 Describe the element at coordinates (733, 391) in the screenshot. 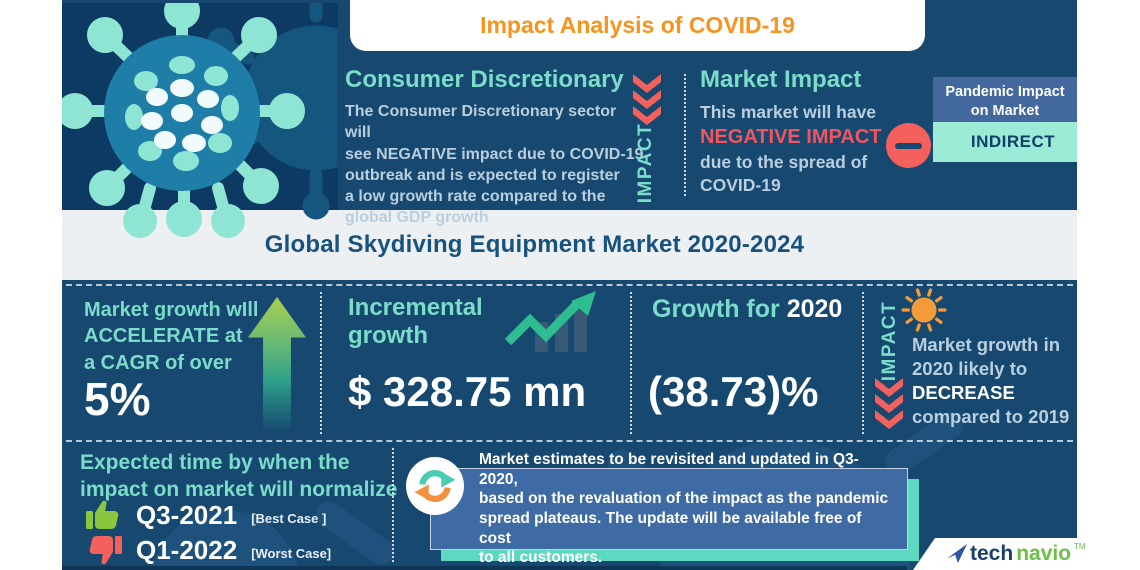

I see `growth-2020-value: (38.73)%` at that location.